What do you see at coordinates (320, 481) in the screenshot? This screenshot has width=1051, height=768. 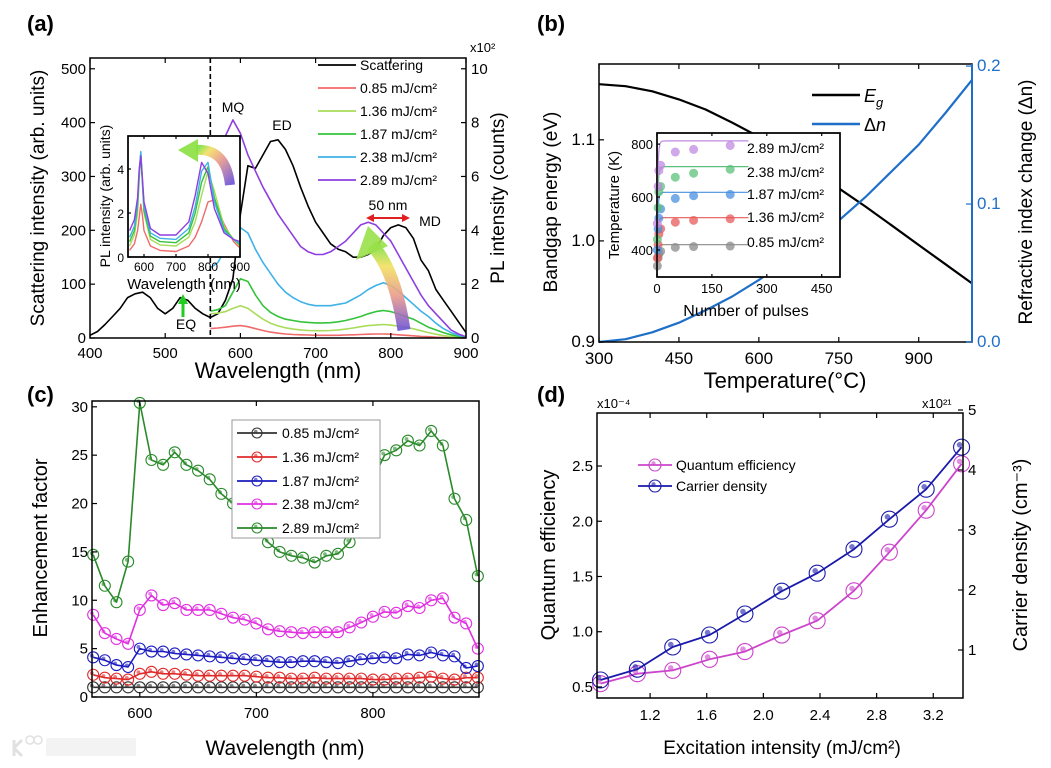 I see `legend-label: 1.87 mJ/cm²` at bounding box center [320, 481].